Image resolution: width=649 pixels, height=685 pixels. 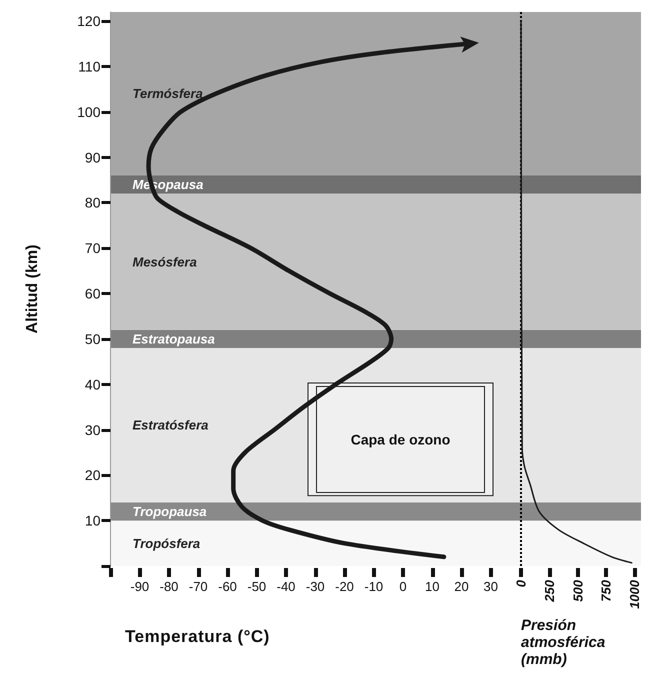 I want to click on y-tick-label: 80, so click(x=92, y=202).